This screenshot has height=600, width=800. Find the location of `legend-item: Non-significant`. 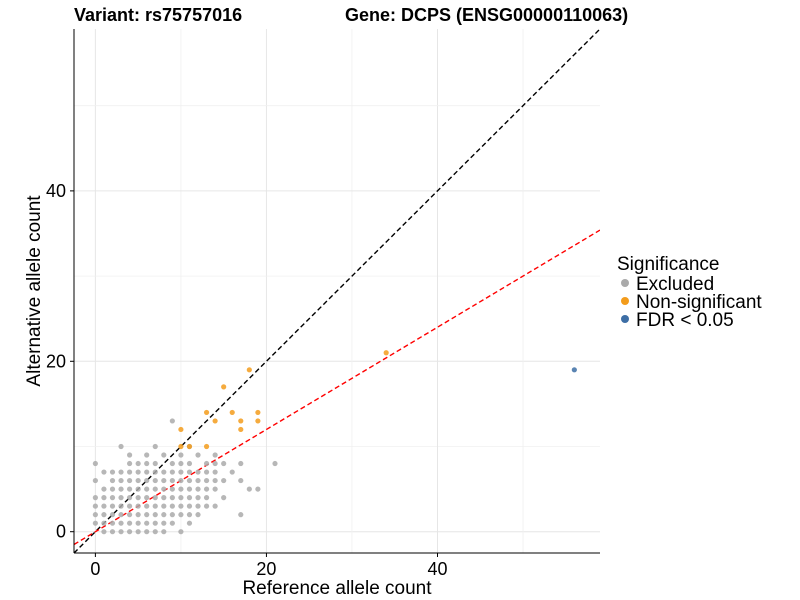

legend-item: Non-significant is located at coordinates (691, 302).